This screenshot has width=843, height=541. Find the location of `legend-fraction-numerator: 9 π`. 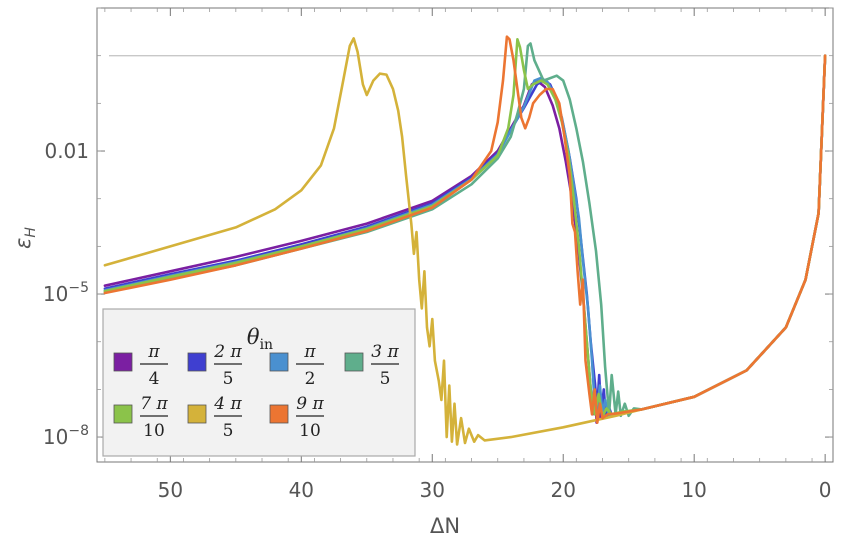

legend-fraction-numerator: 9 π is located at coordinates (310, 404).